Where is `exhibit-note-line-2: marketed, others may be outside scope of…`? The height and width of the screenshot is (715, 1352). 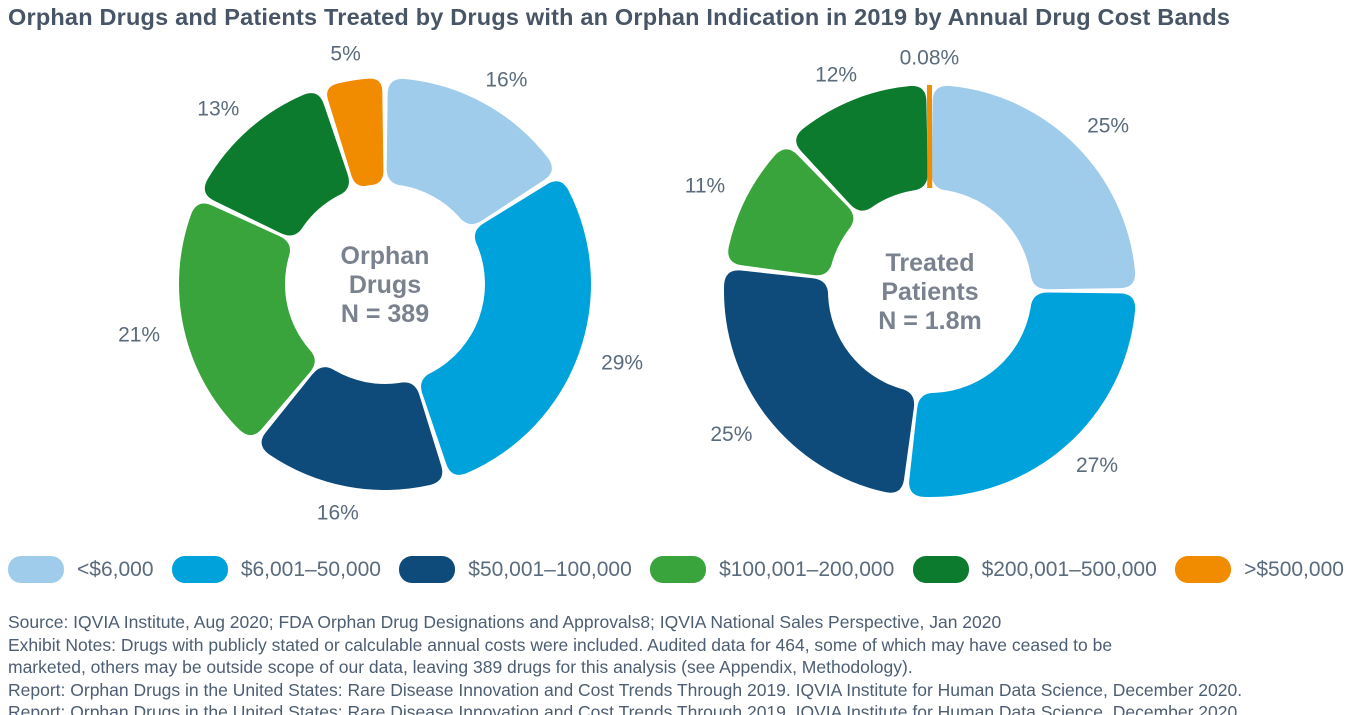
exhibit-note-line-2: marketed, others may be outside scope of… is located at coordinates (460, 667).